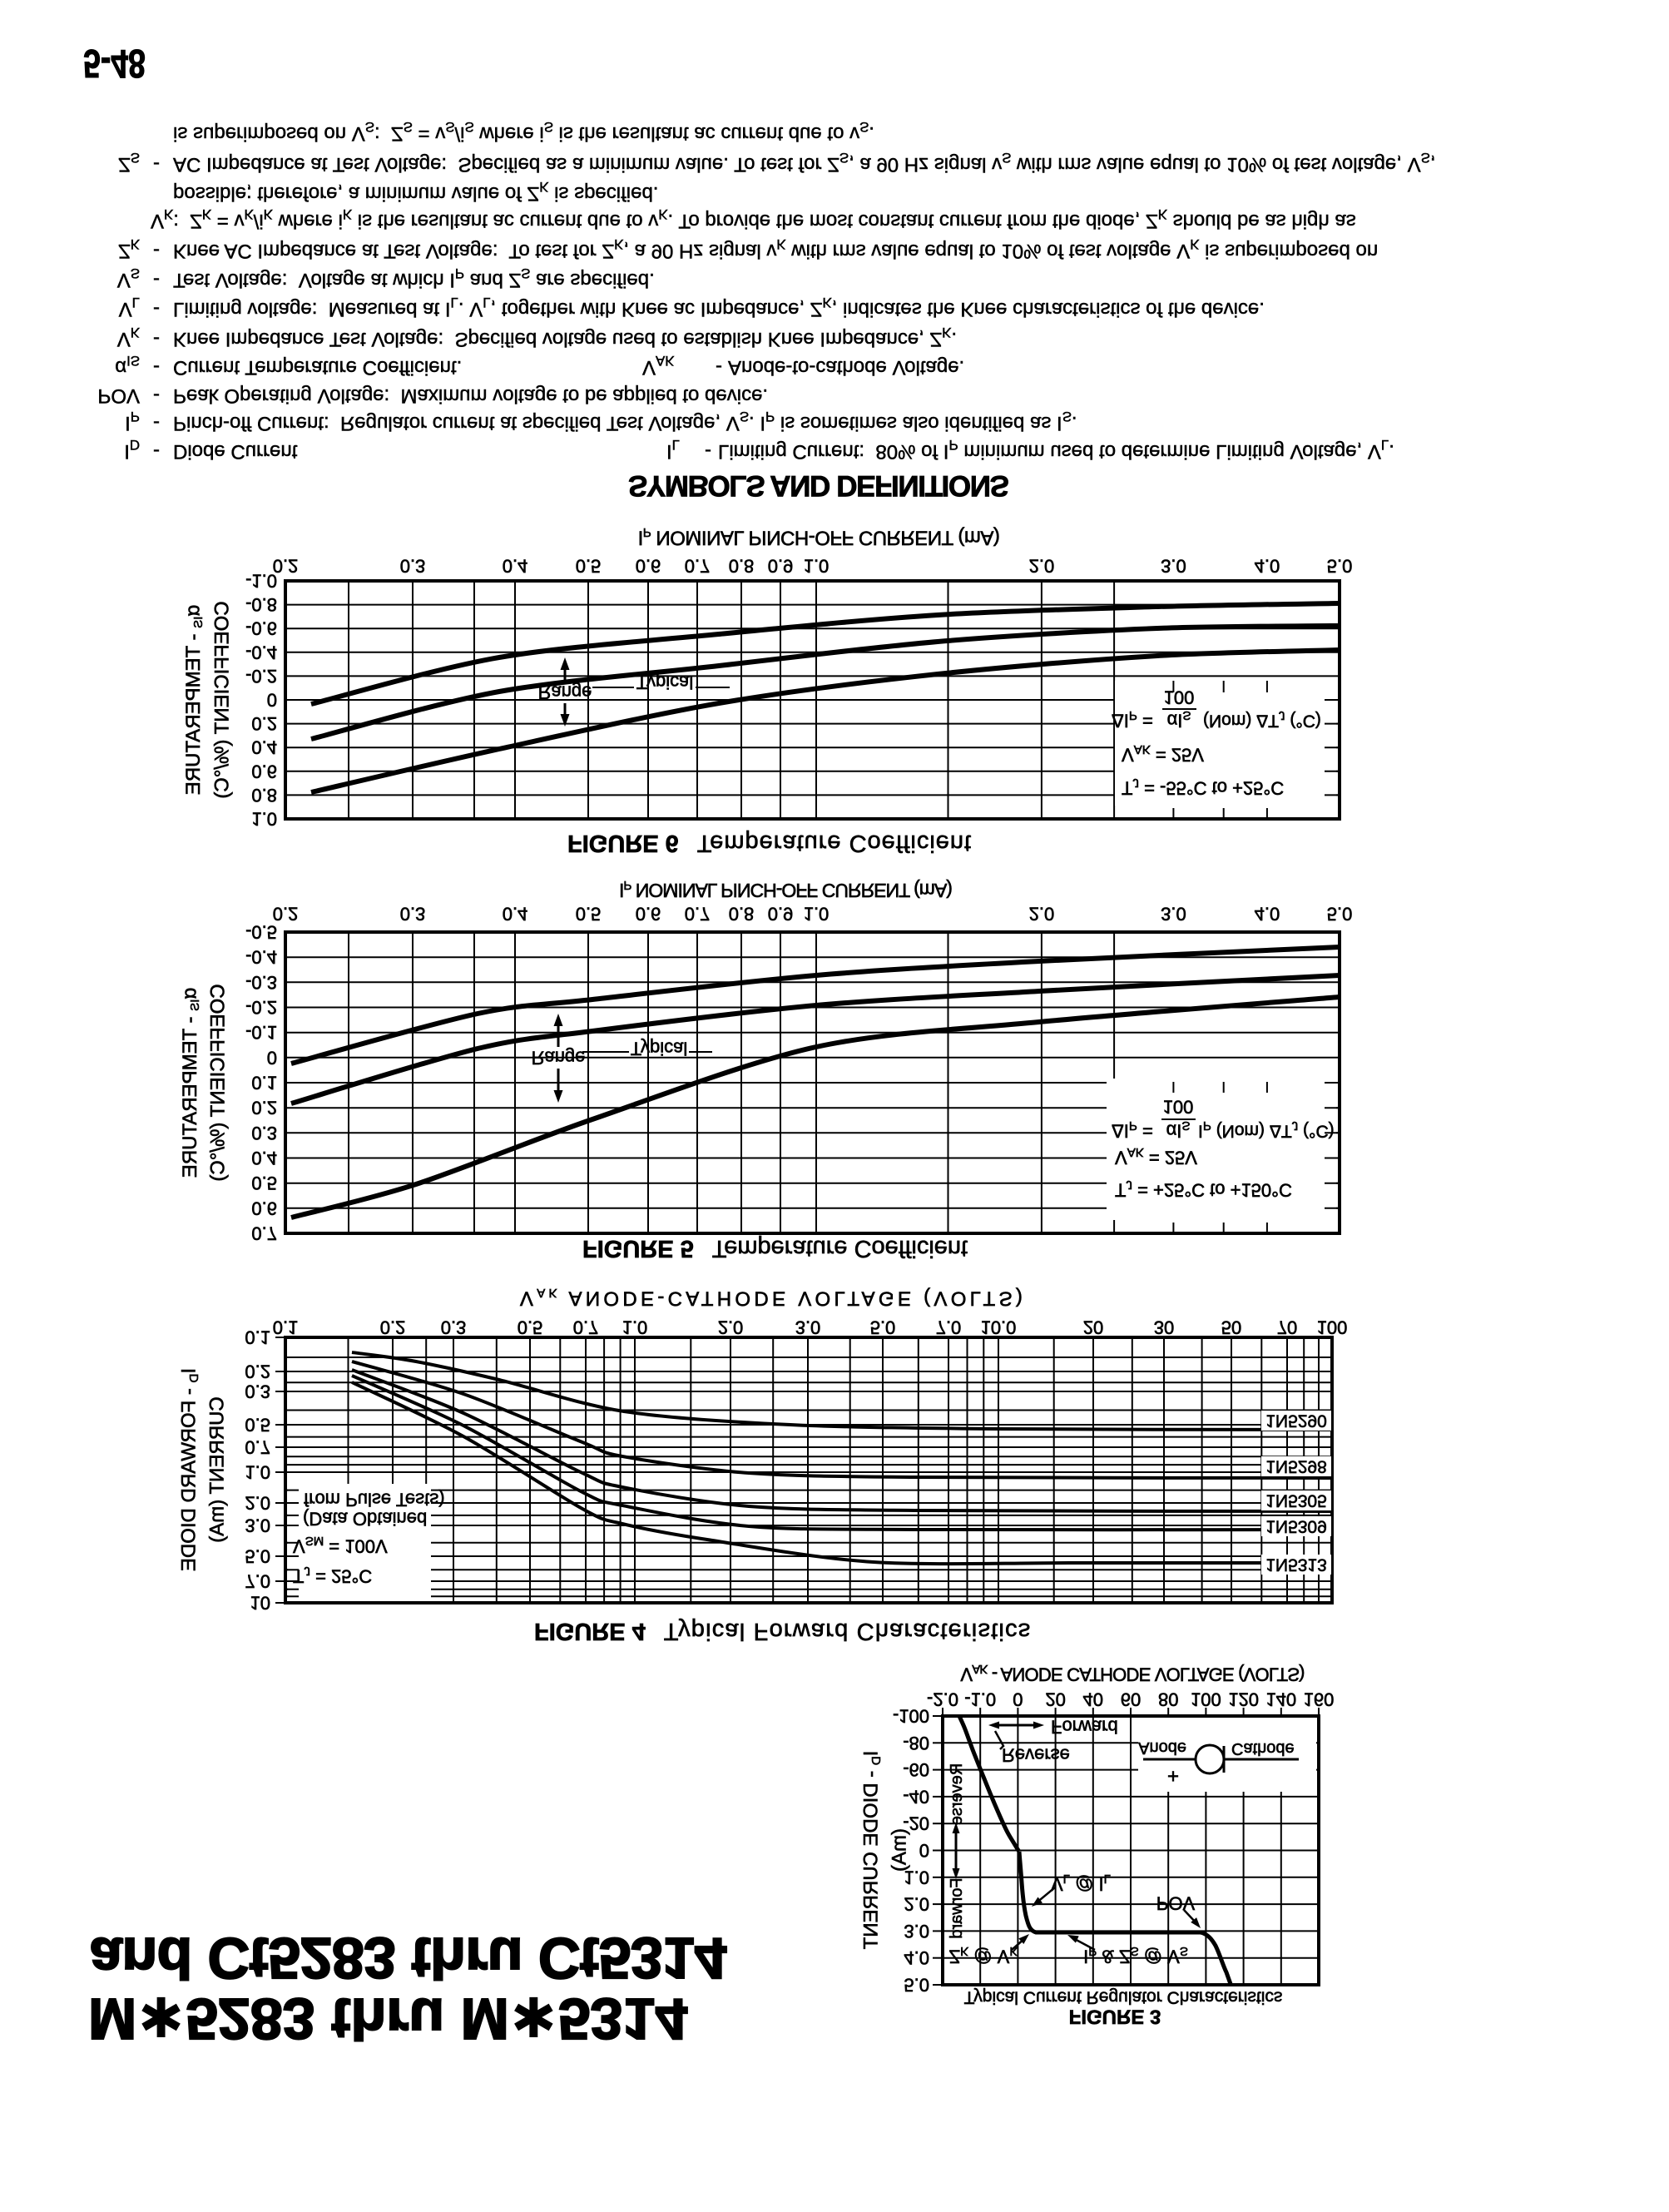 This screenshot has height=2212, width=1669. What do you see at coordinates (1131, 1700) in the screenshot?
I see `svg-text: 60` at bounding box center [1131, 1700].